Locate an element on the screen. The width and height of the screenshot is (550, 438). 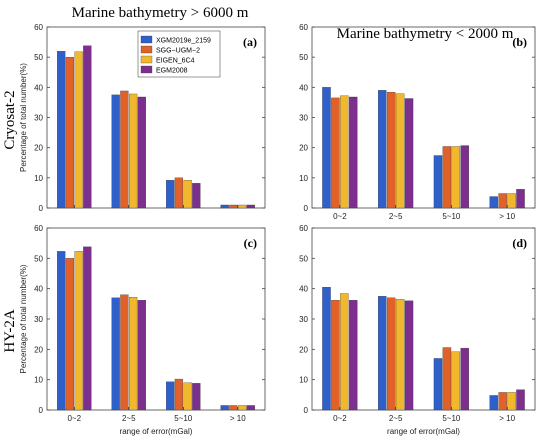
legend-entry: EIGEN_6C4 is located at coordinates (175, 61).